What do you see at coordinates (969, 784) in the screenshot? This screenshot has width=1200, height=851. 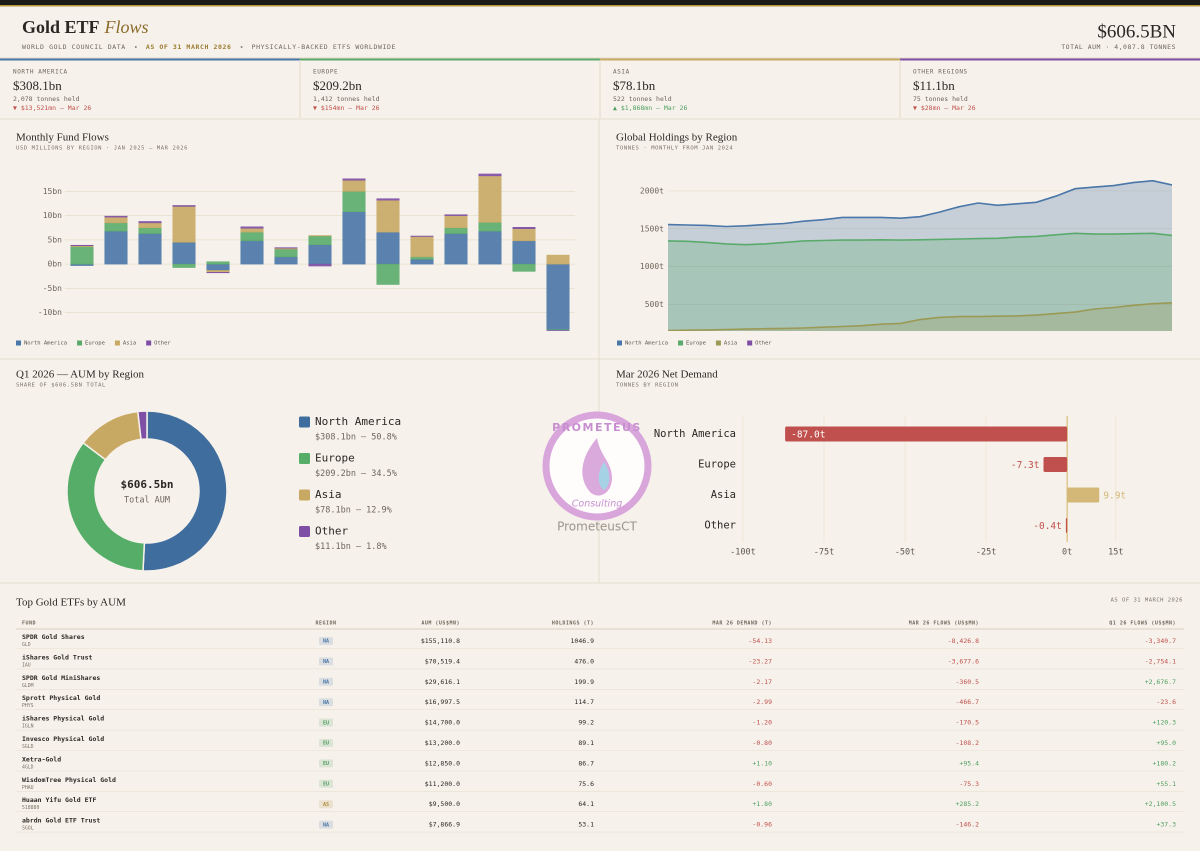 I see `cell: -75.3` at bounding box center [969, 784].